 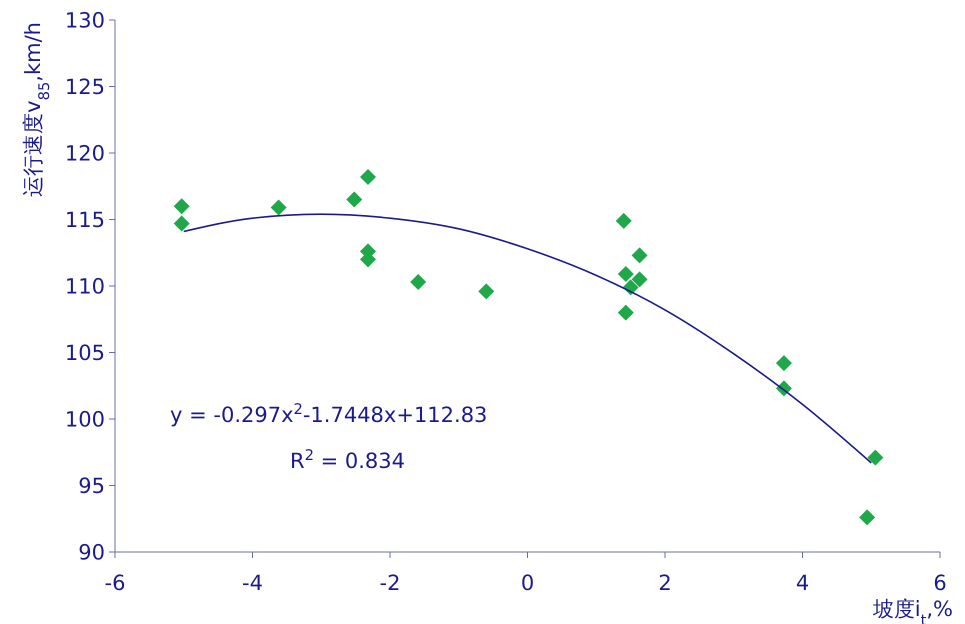 What do you see at coordinates (329, 413) in the screenshot?
I see `annotation: y = -0.297x$^{2}$-1.7448x+112.83` at bounding box center [329, 413].